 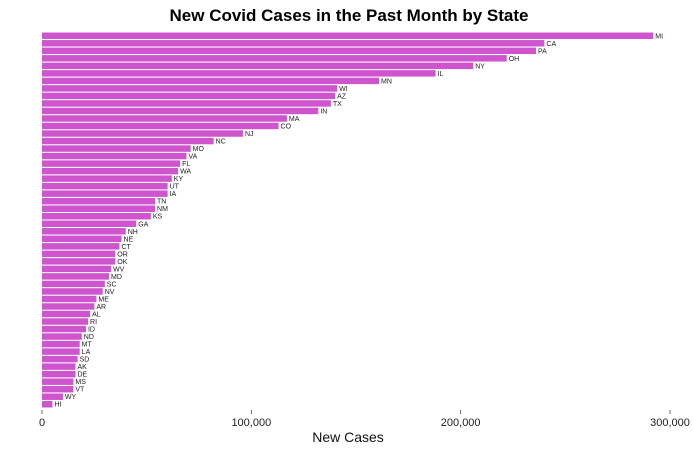 I want to click on bar-label-oh: OH, so click(x=514, y=59).